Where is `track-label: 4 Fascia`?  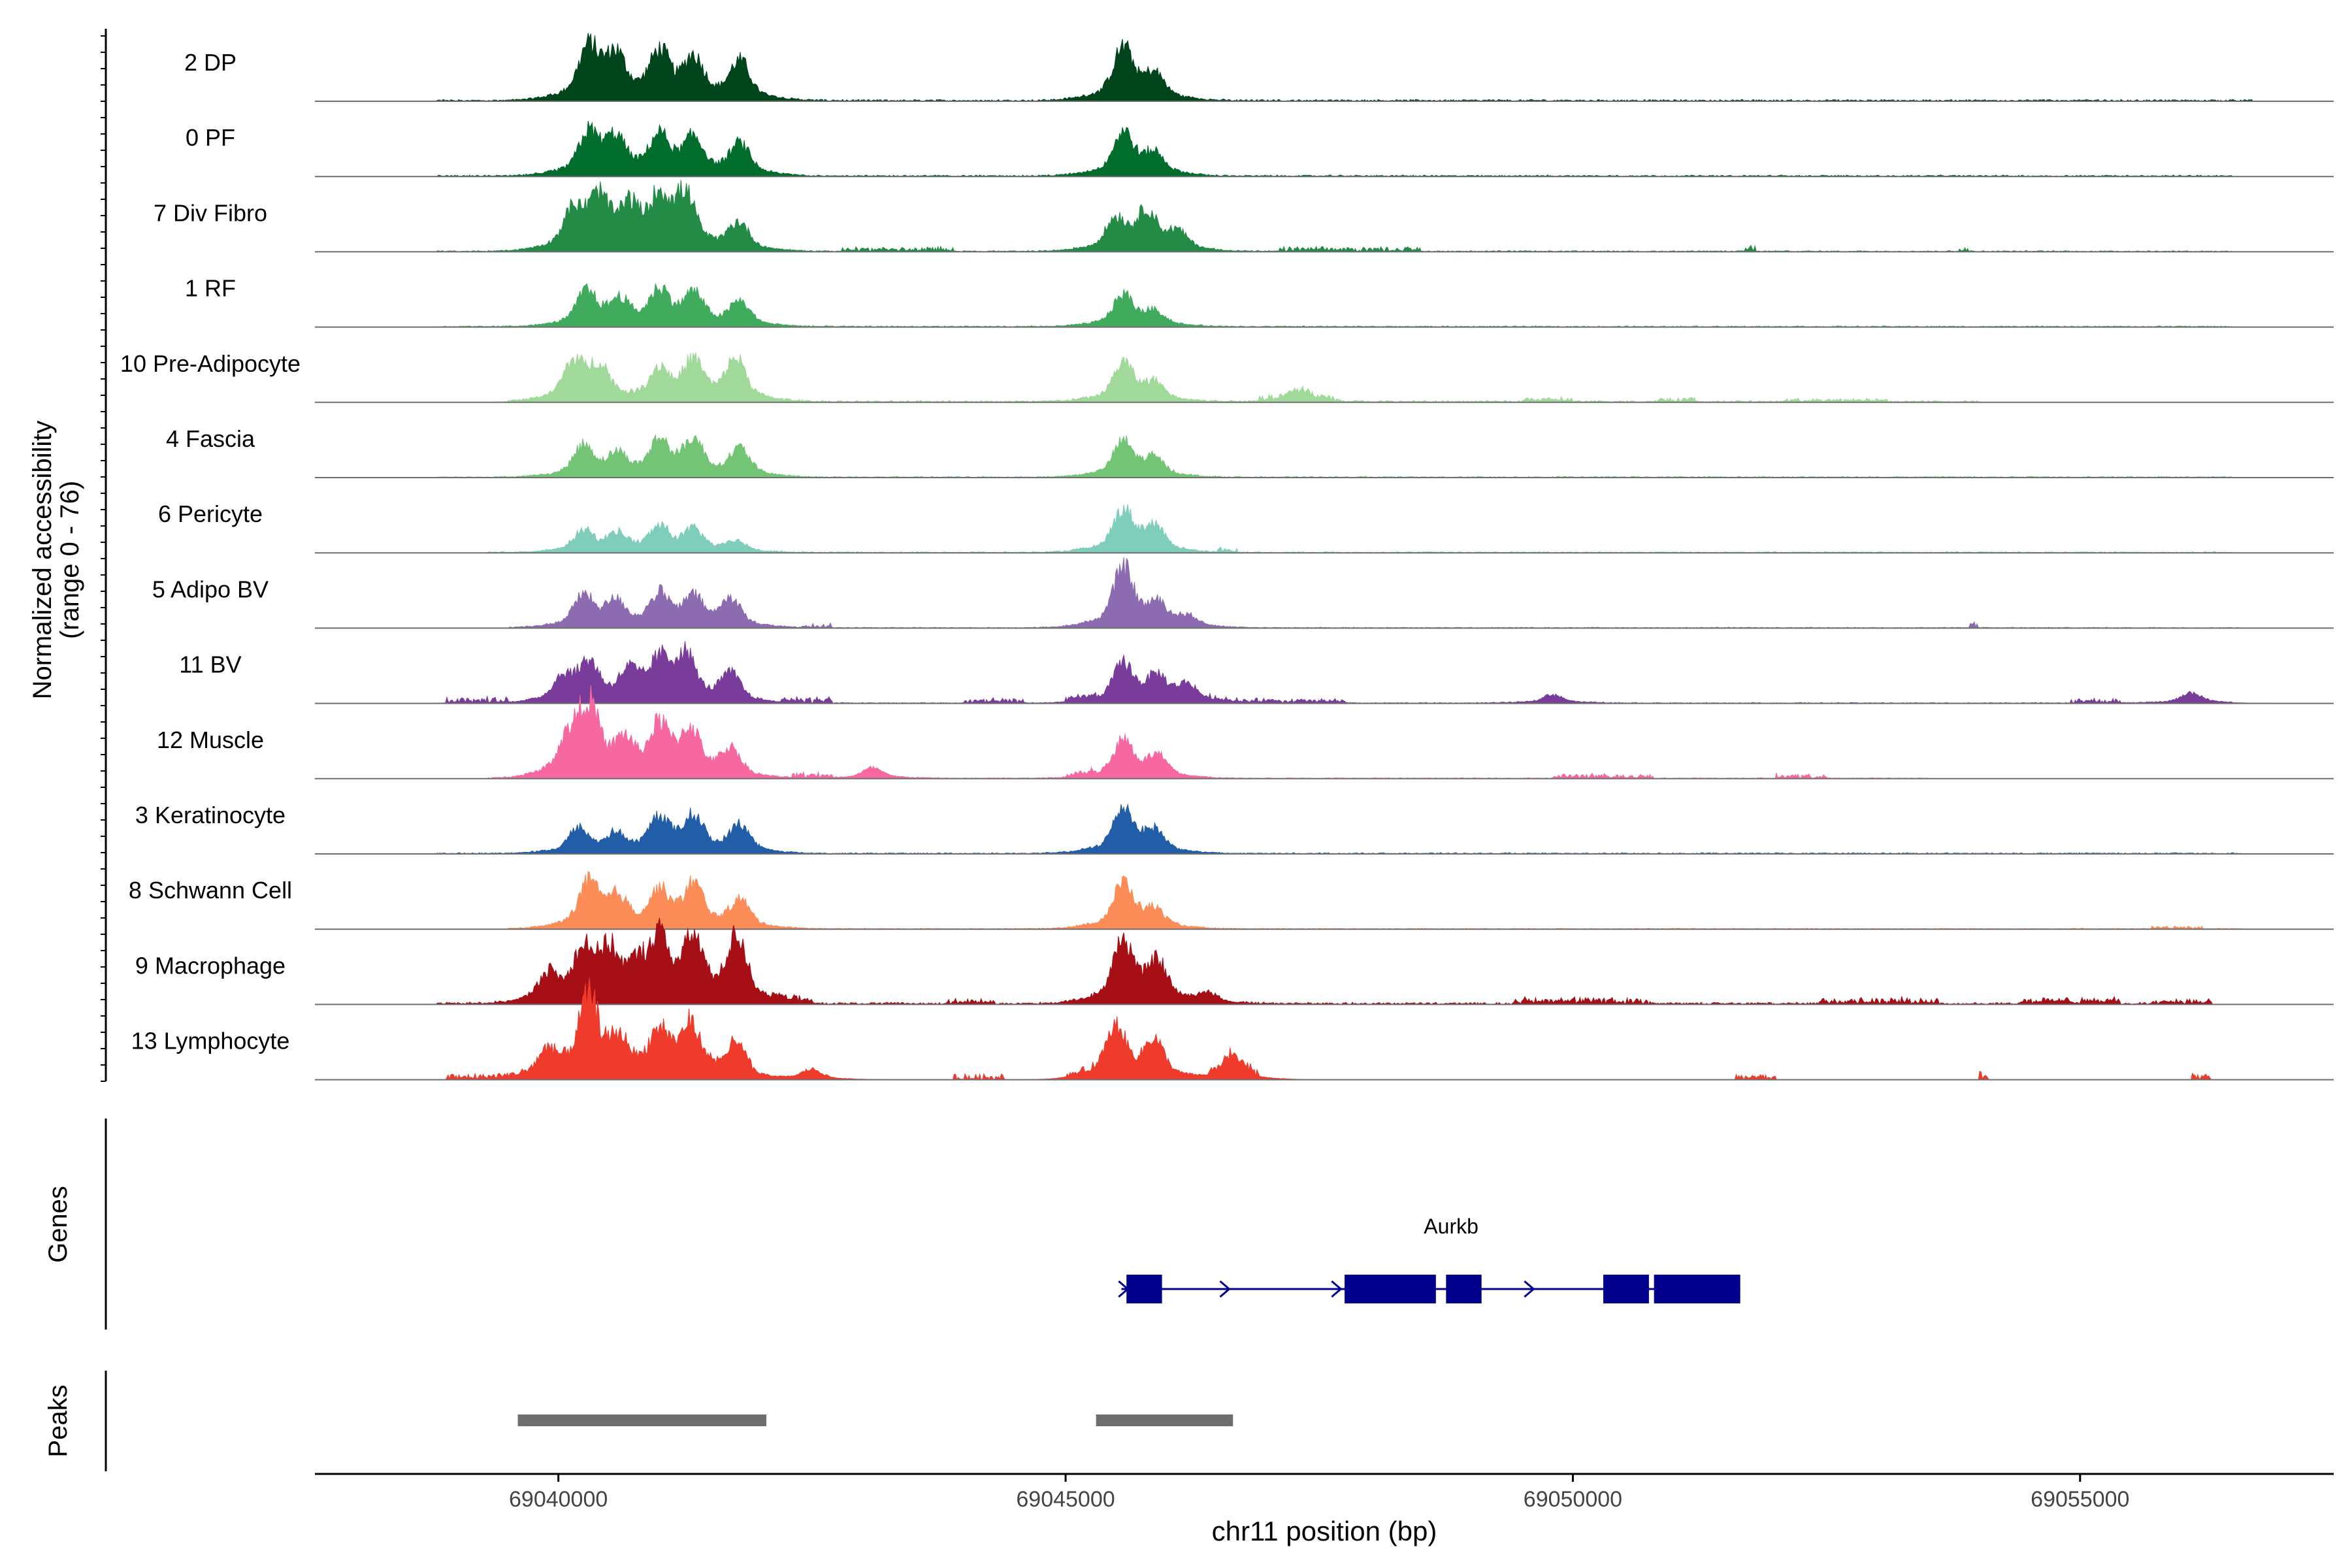
track-label: 4 Fascia is located at coordinates (210, 438).